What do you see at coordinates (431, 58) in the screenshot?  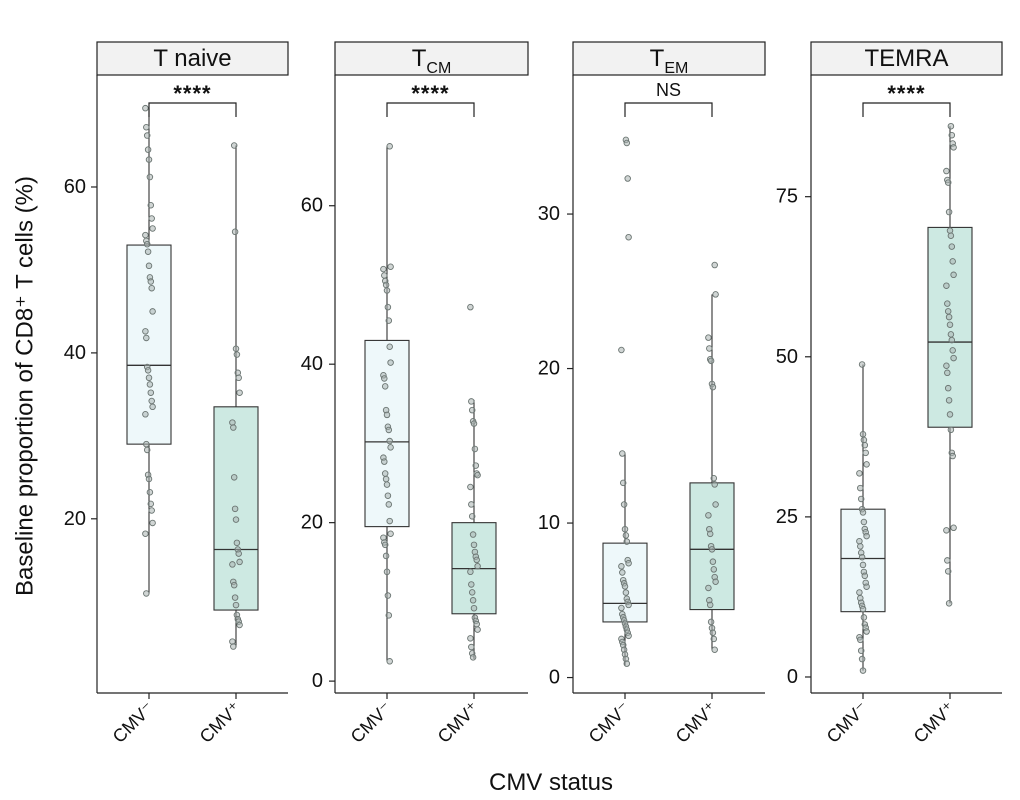 I see `panel-strip` at bounding box center [431, 58].